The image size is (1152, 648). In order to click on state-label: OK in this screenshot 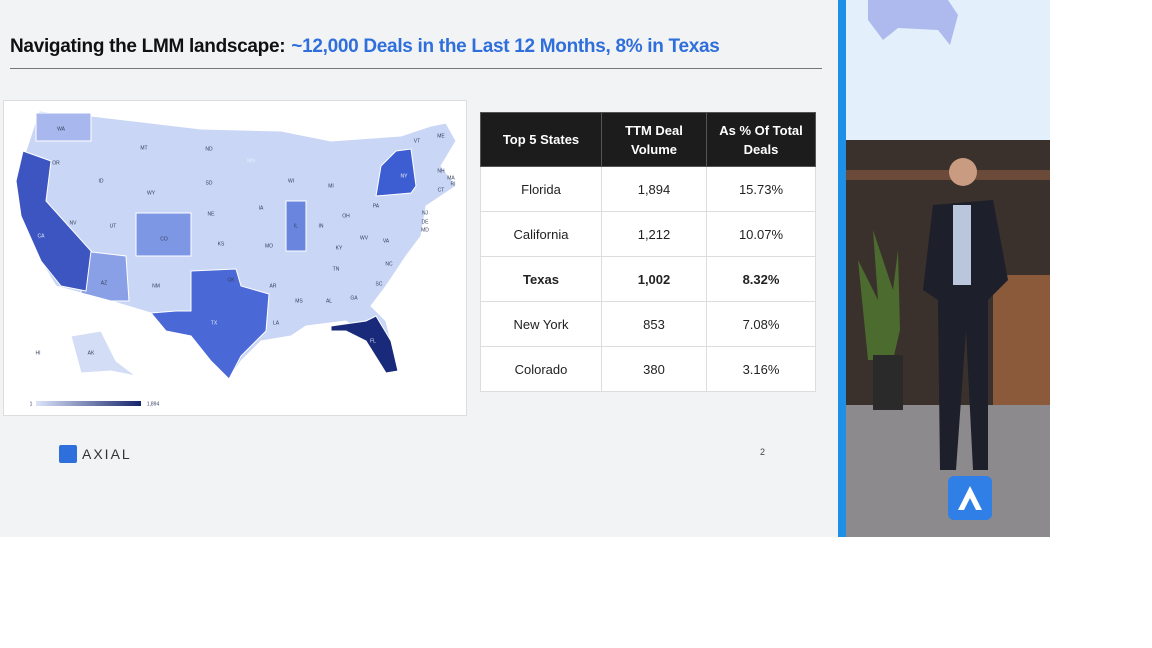, I will do `click(231, 280)`.